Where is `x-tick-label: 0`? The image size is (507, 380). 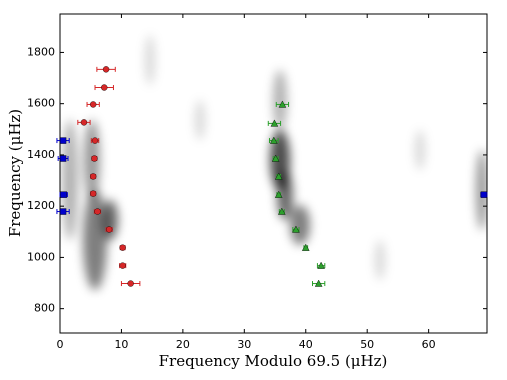 x-tick-label: 0 is located at coordinates (60, 344).